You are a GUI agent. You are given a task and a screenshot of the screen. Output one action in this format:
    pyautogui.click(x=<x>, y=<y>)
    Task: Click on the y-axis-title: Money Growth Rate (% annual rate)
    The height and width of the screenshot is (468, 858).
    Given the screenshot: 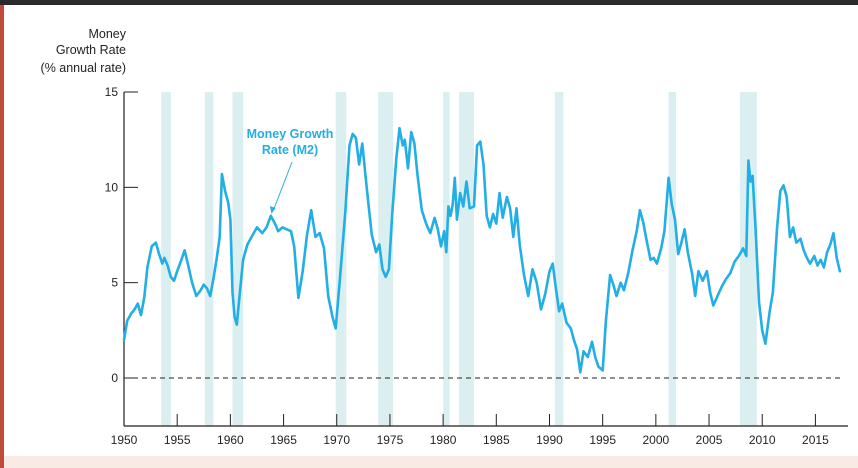 What is the action you would take?
    pyautogui.click(x=84, y=51)
    